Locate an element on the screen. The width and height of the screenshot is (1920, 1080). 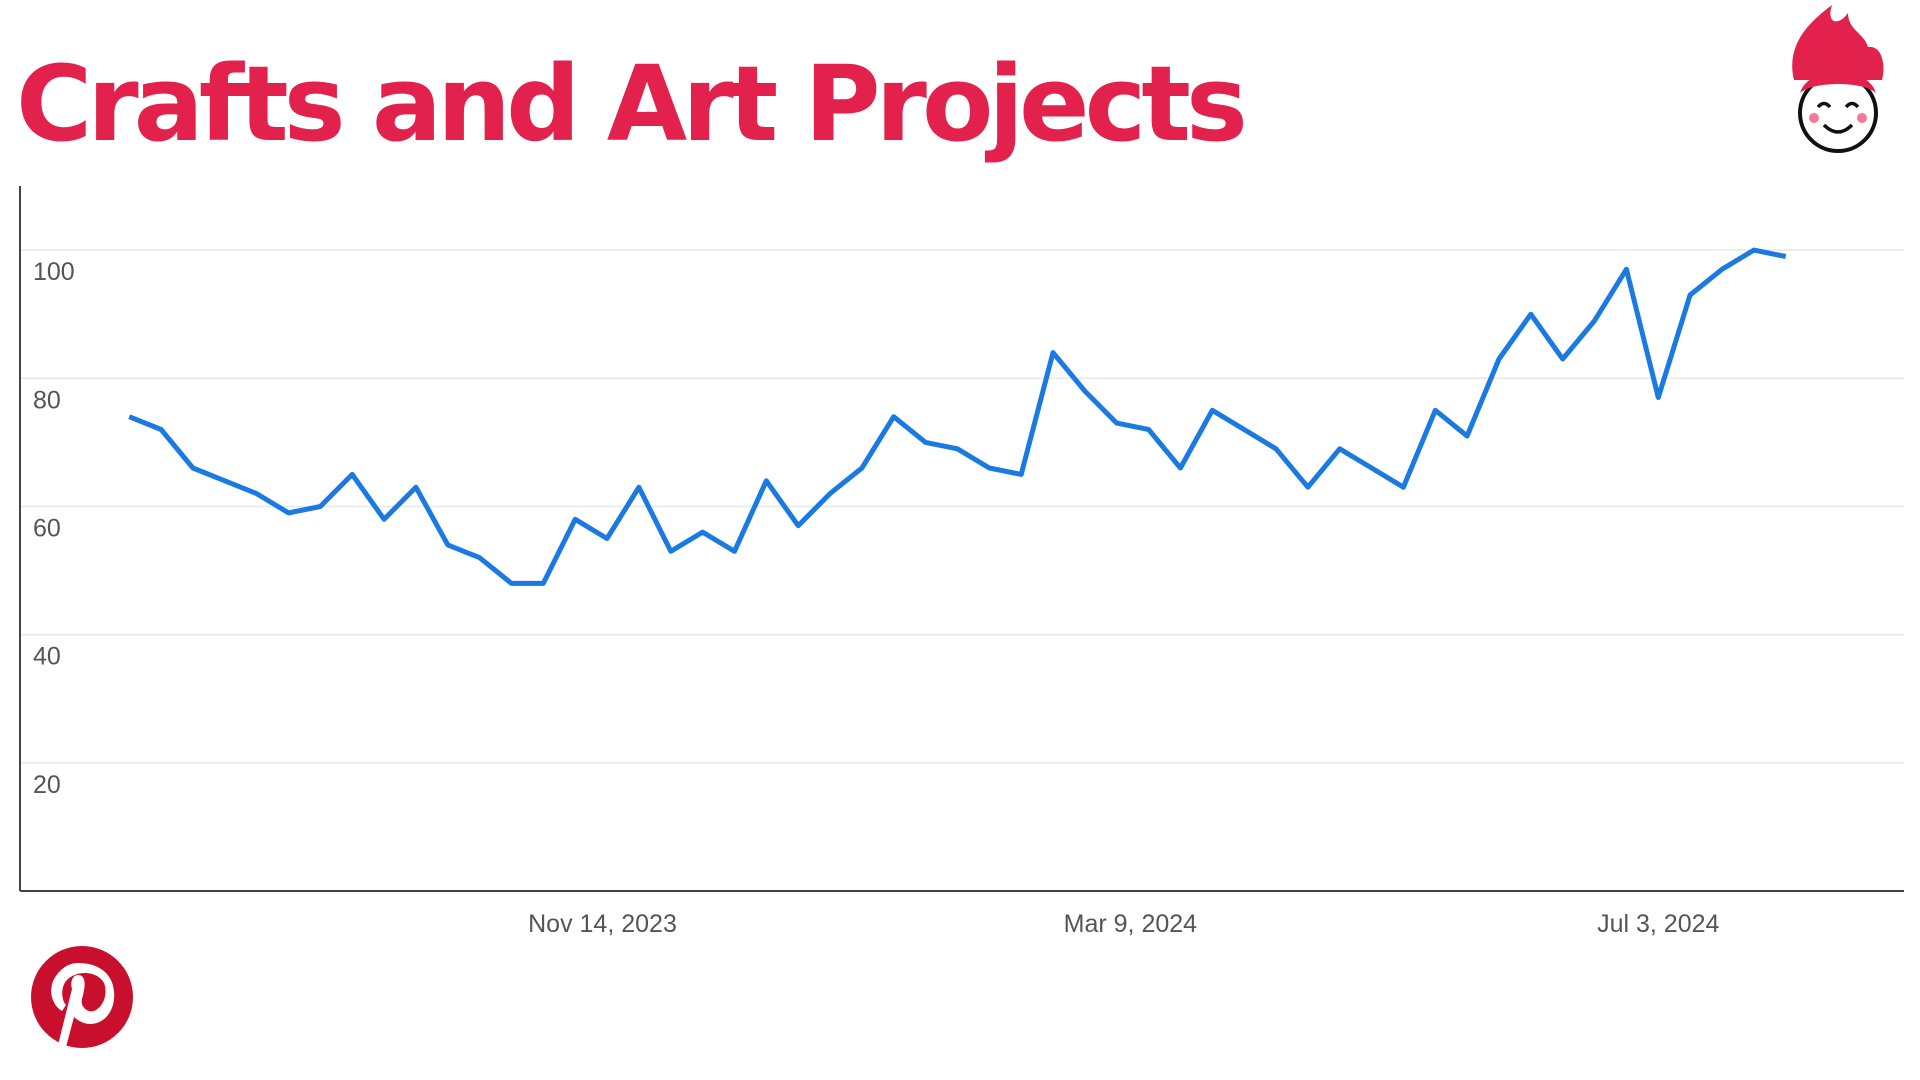
y-tick-label: 80 is located at coordinates (47, 400).